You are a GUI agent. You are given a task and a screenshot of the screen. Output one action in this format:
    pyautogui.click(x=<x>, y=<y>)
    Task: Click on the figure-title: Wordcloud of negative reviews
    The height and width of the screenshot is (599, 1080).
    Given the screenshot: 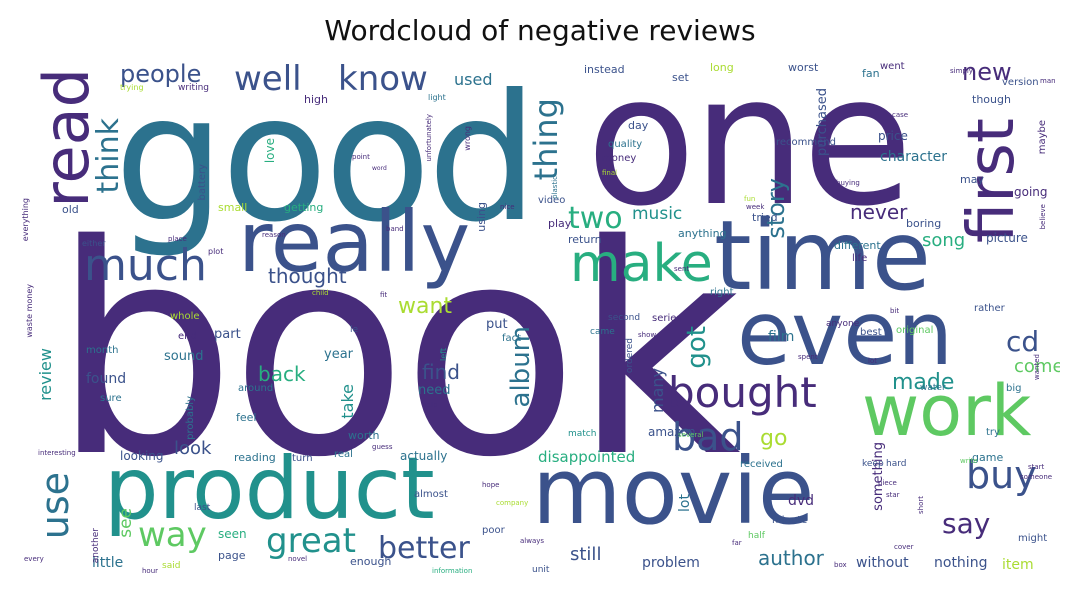 What is the action you would take?
    pyautogui.click(x=540, y=30)
    